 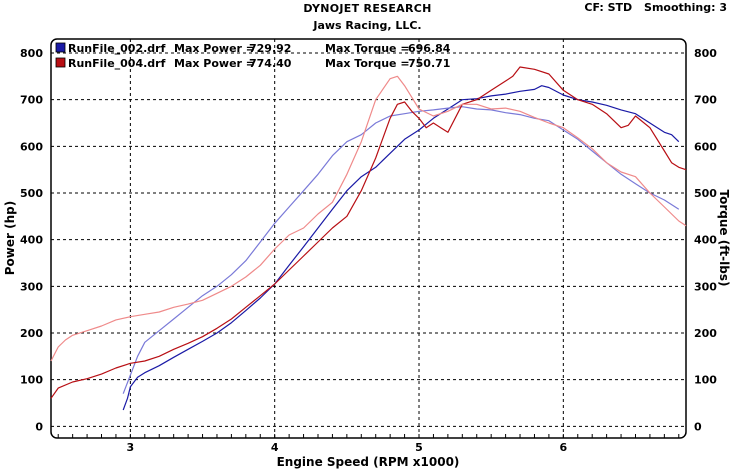 I want to click on smoothing-label: Smoothing: 3, so click(x=685, y=7).